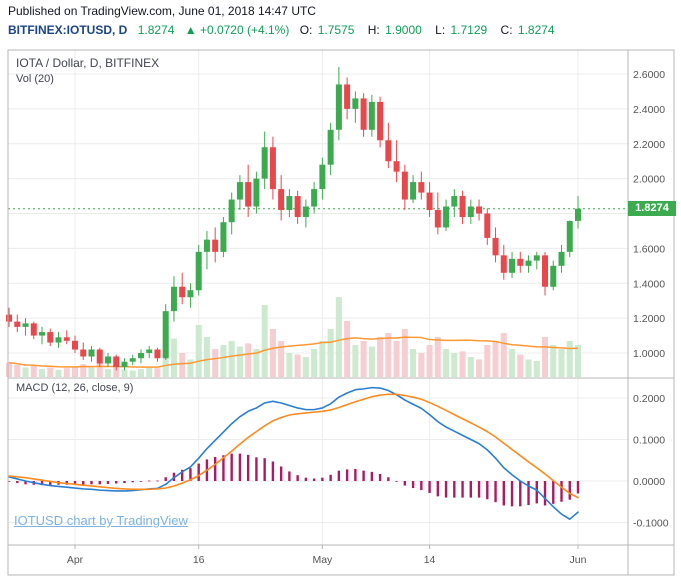 The width and height of the screenshot is (681, 576). What do you see at coordinates (578, 560) in the screenshot?
I see `svg-text: Jun` at bounding box center [578, 560].